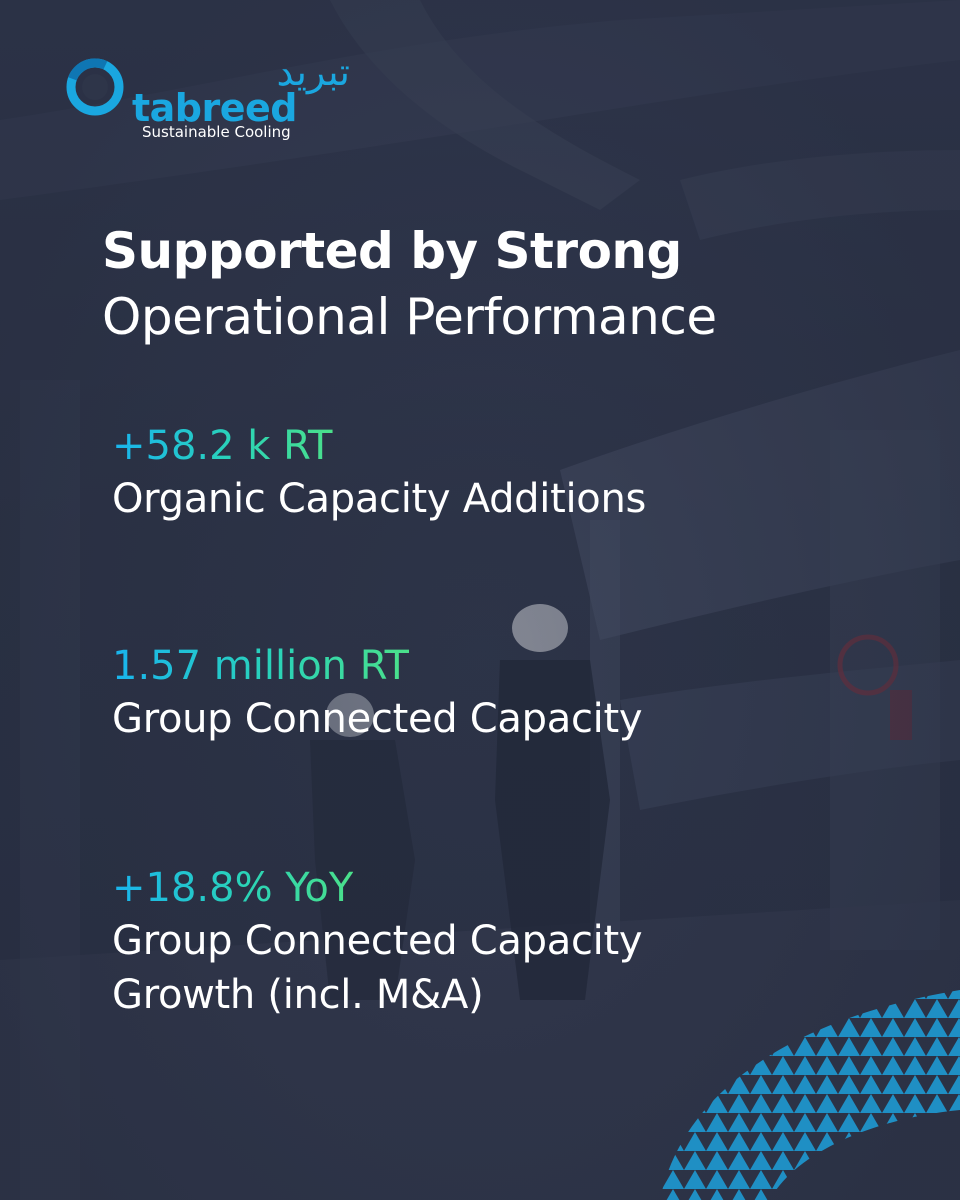 The height and width of the screenshot is (1200, 960). What do you see at coordinates (409, 317) in the screenshot?
I see `headline-line-2: Operational Performance` at bounding box center [409, 317].